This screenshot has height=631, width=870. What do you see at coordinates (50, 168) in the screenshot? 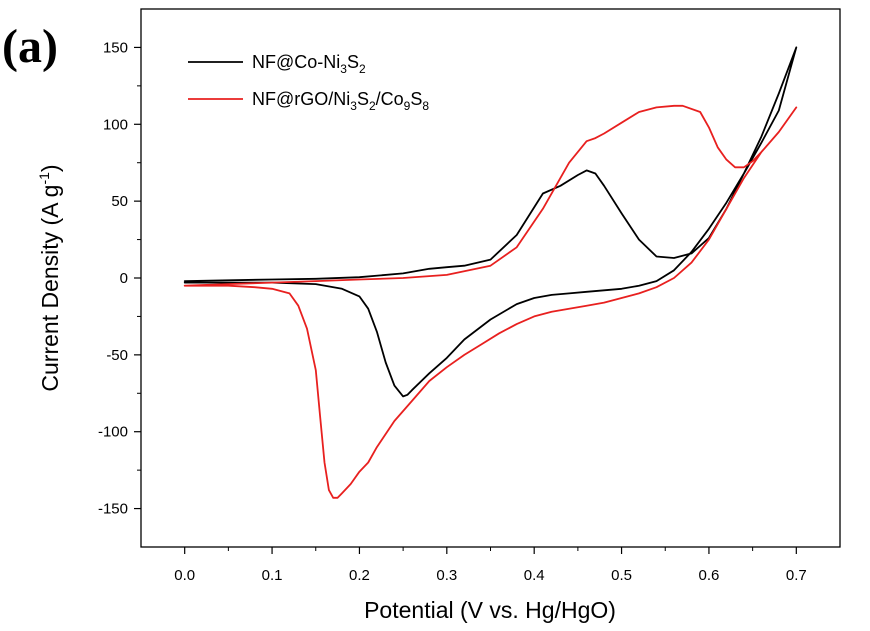
I see `y-axis-title-close: )` at bounding box center [50, 168].